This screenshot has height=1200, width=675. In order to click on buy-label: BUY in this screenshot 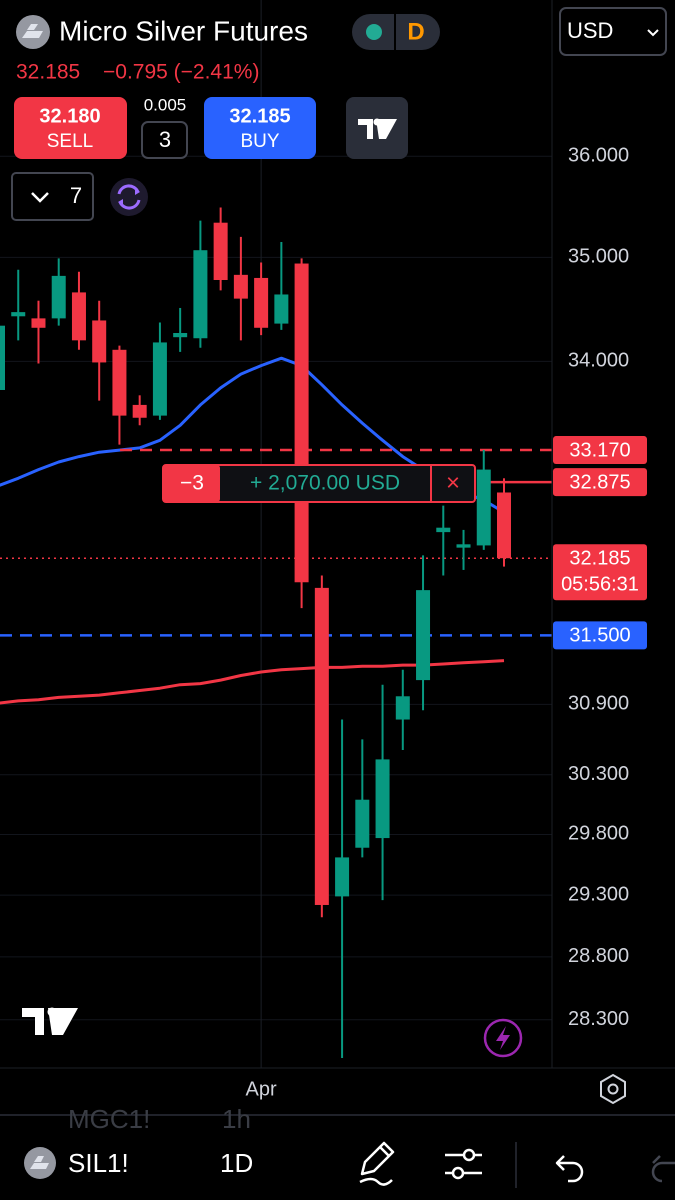, I will do `click(259, 141)`.